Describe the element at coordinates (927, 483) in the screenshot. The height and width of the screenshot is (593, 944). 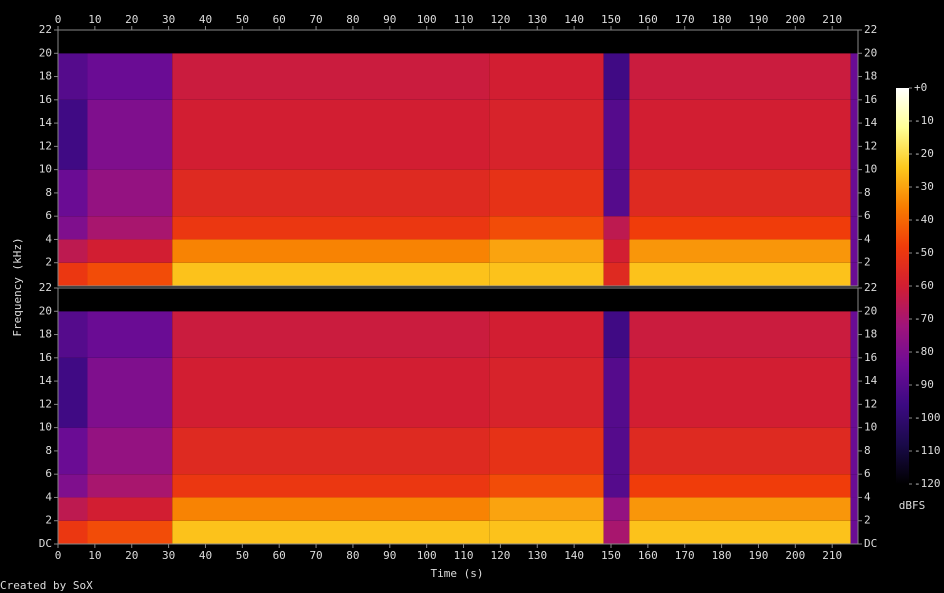
I see `colorbar-tick-label: -120` at that location.